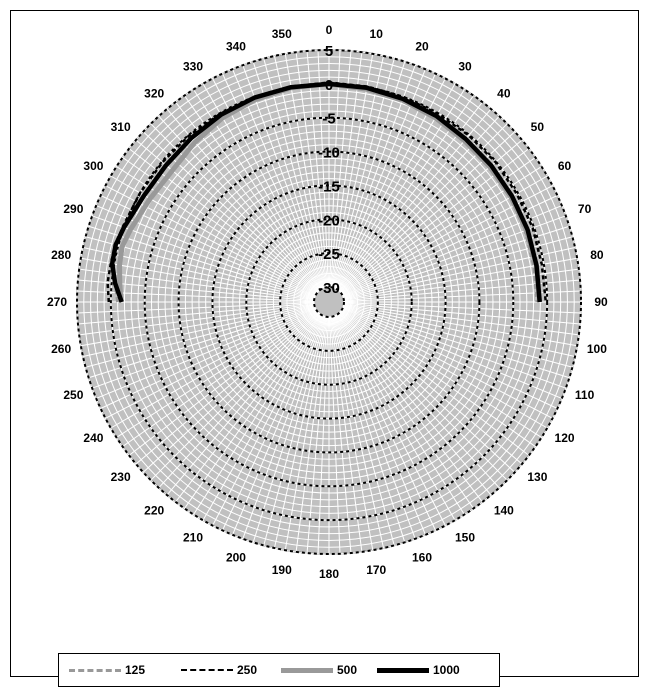 Image resolution: width=651 pixels, height=689 pixels. Describe the element at coordinates (597, 349) in the screenshot. I see `angle-label-100: 100` at that location.